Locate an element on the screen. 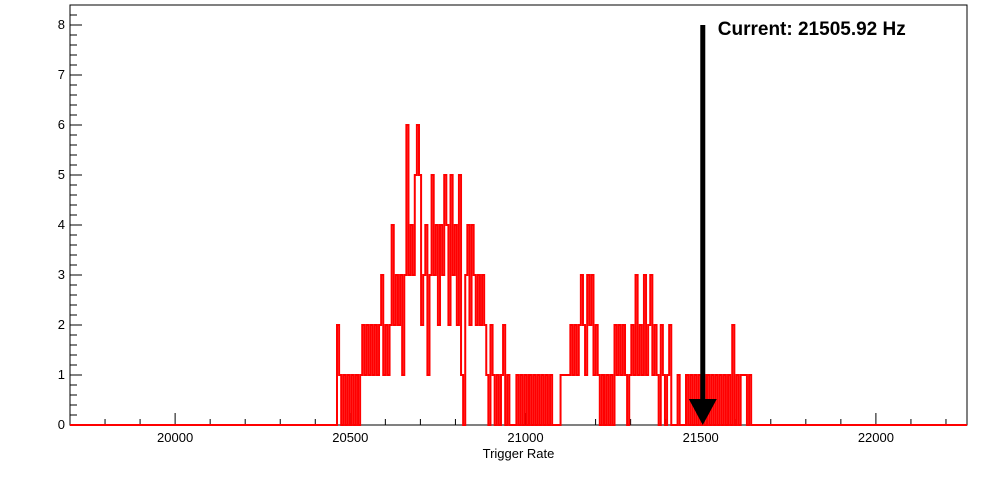 Image resolution: width=996 pixels, height=477 pixels. y-tick-label: 5 is located at coordinates (61, 174).